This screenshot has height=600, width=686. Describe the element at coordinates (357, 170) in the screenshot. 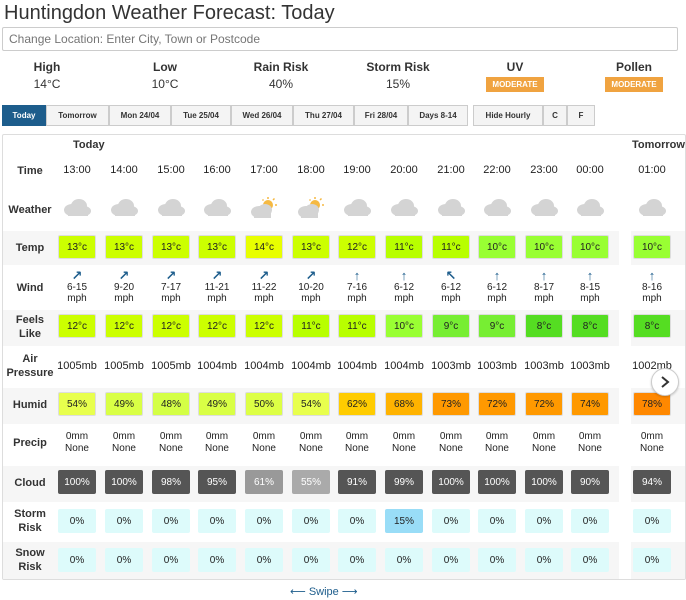

I see `hour-time: 19:00` at that location.